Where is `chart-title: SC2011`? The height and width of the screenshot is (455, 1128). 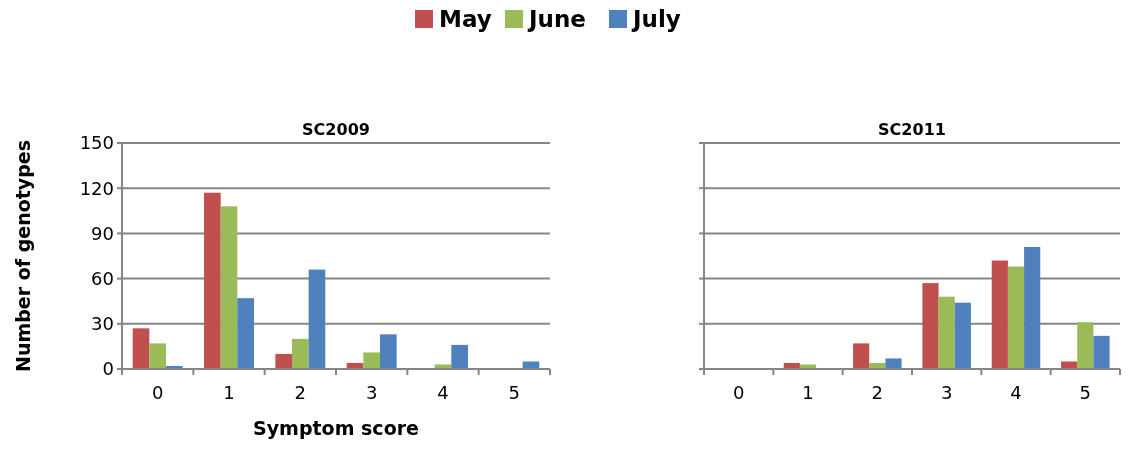 chart-title: SC2011 is located at coordinates (912, 129).